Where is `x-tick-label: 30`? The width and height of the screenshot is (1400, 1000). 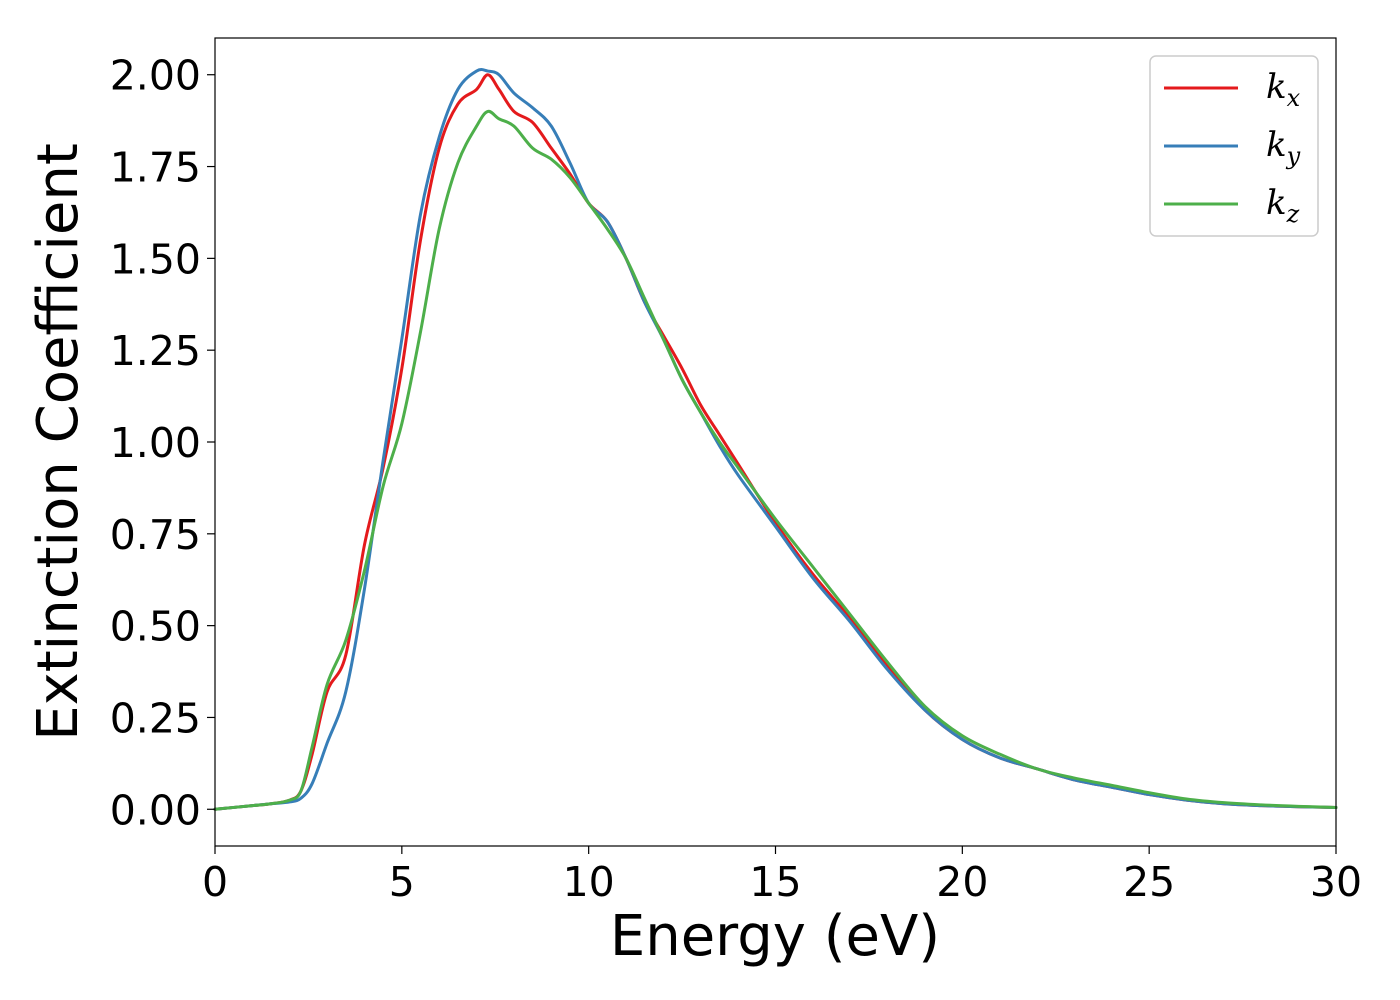 x-tick-label: 30 is located at coordinates (1336, 882).